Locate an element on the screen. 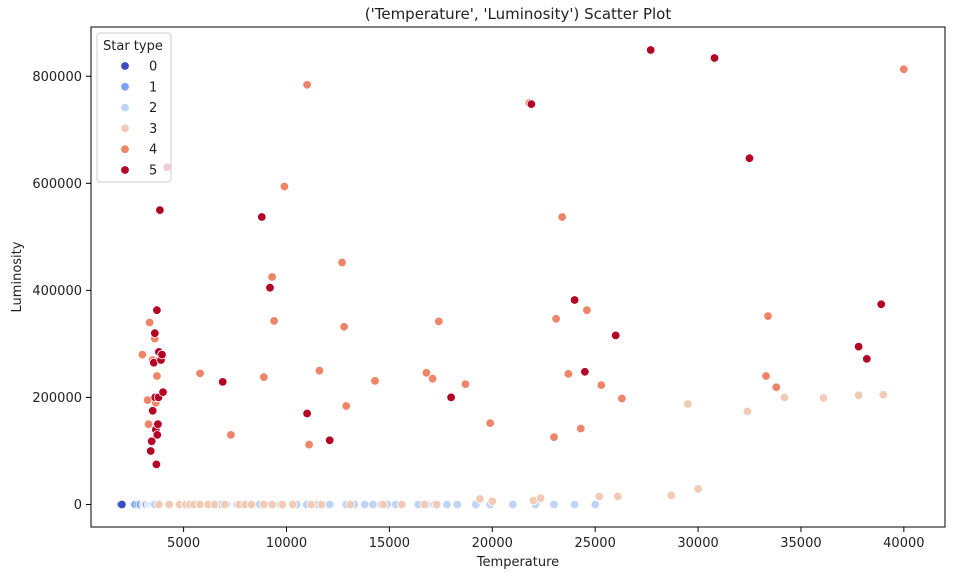 The image size is (953, 573). x-axis: 5000 10000 15000 20000 25000 30000 35000 40000 is located at coordinates (546, 539).